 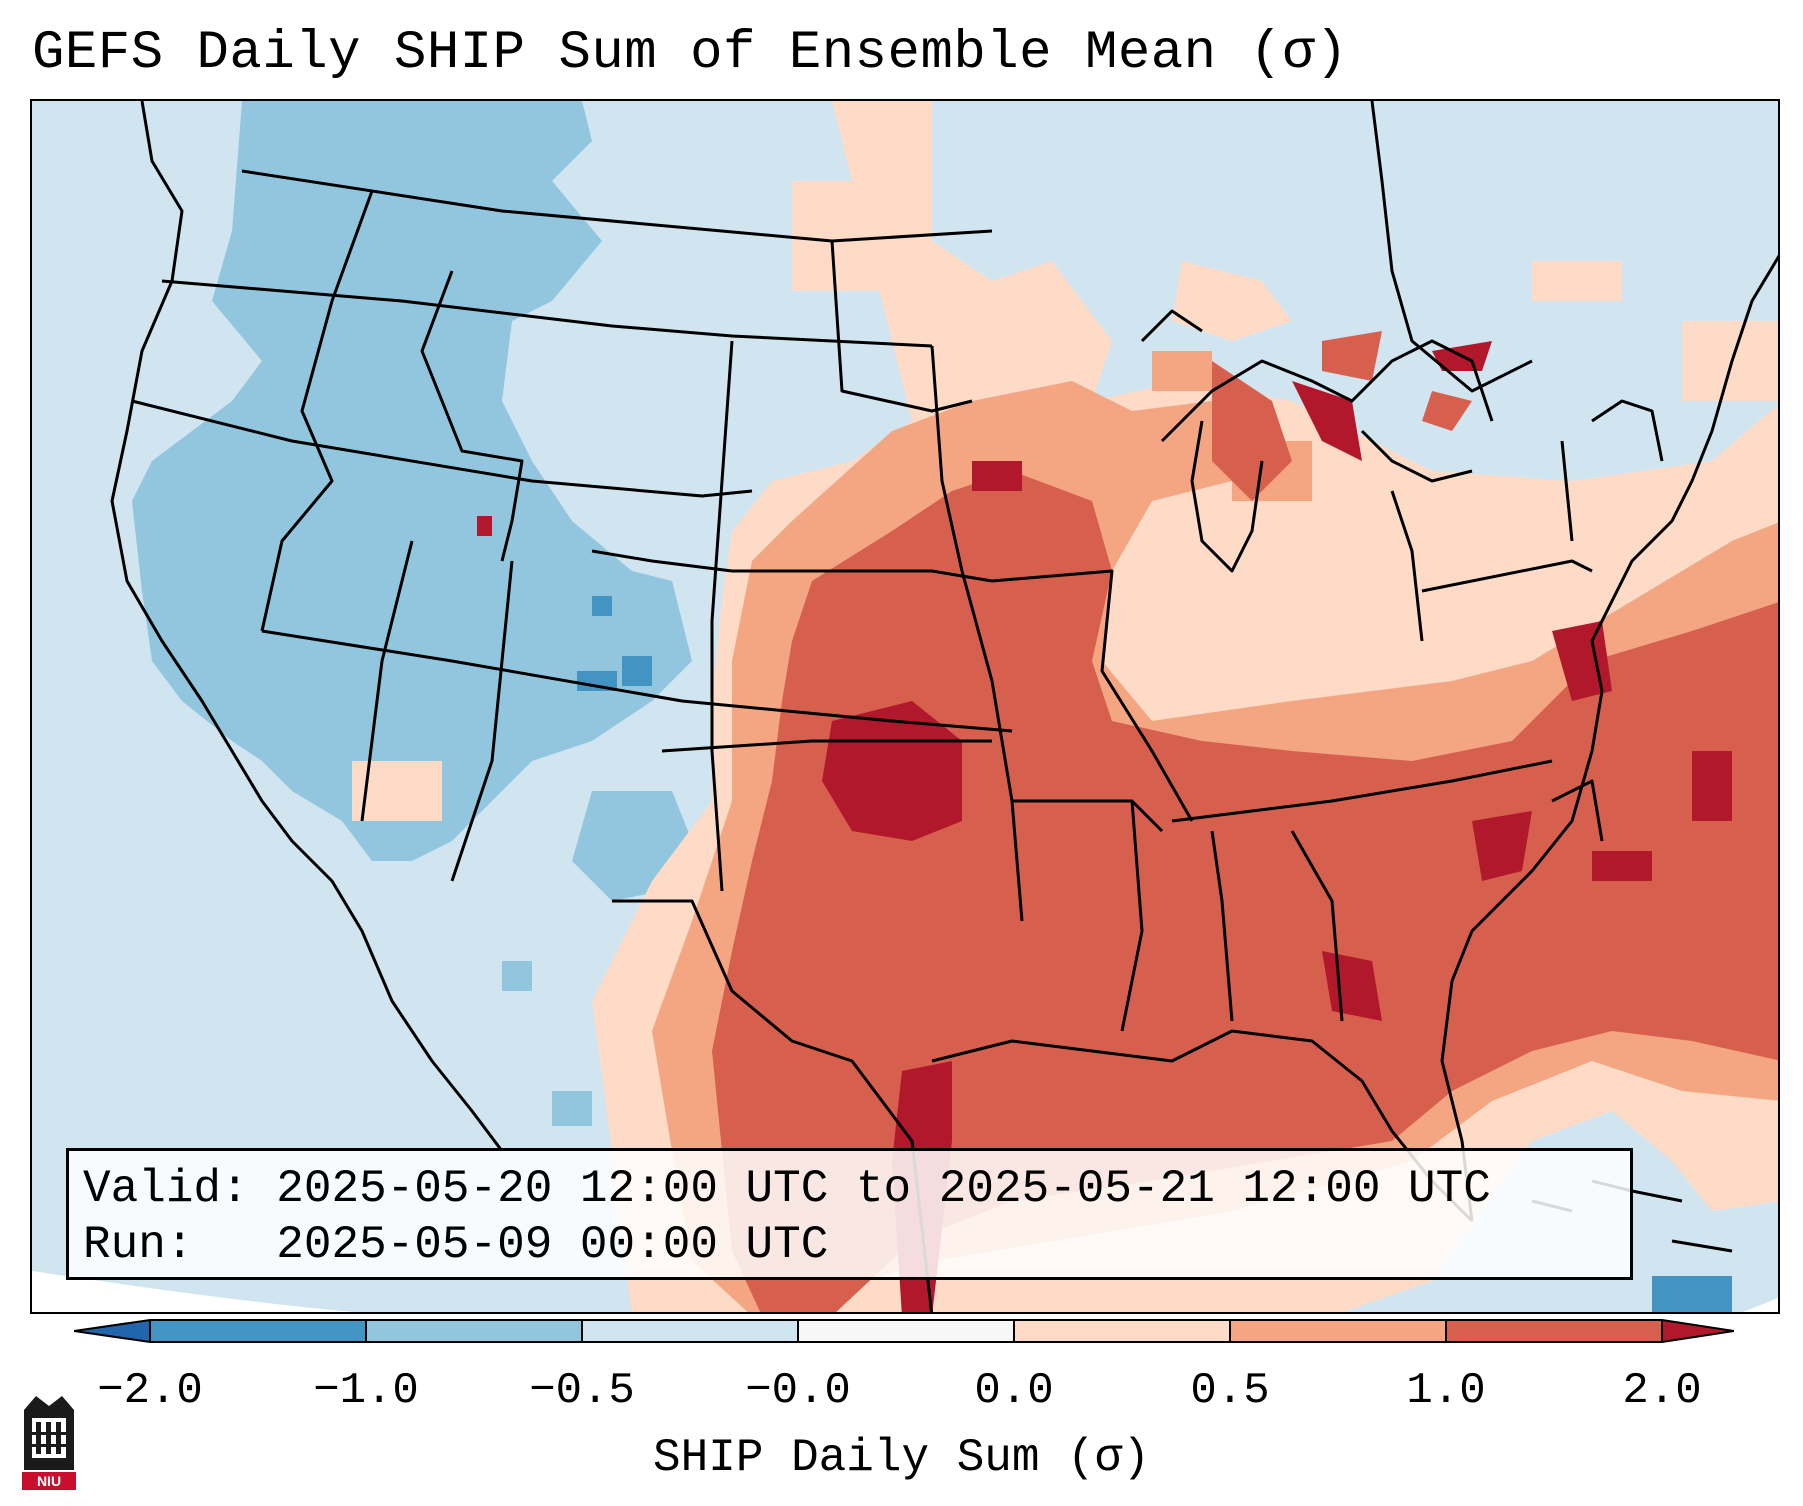 I want to click on colorbar-label: SHIP Daily Sum (σ), so click(x=901, y=1458).